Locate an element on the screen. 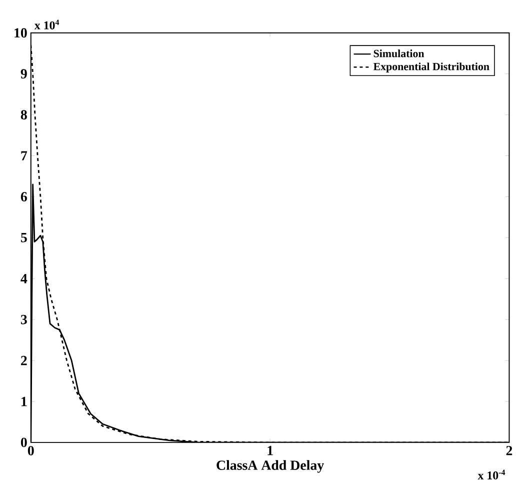 The height and width of the screenshot is (496, 516). x-tick-label: 2 is located at coordinates (509, 451).